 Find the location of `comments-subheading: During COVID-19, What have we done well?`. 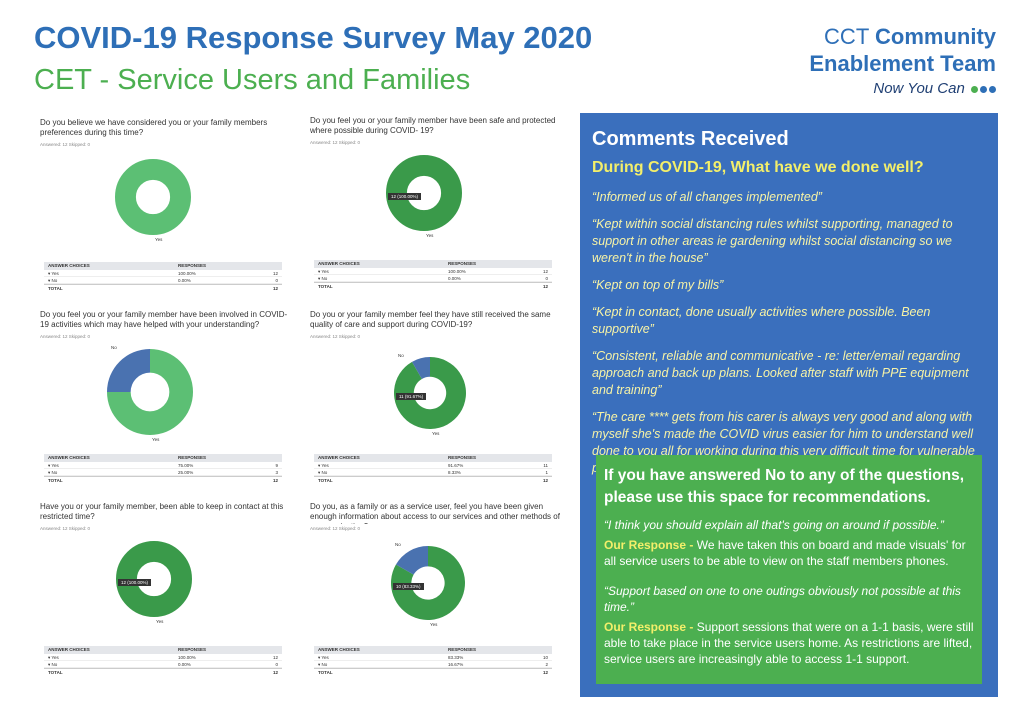

comments-subheading: During COVID-19, What have we done well? is located at coordinates (758, 167).